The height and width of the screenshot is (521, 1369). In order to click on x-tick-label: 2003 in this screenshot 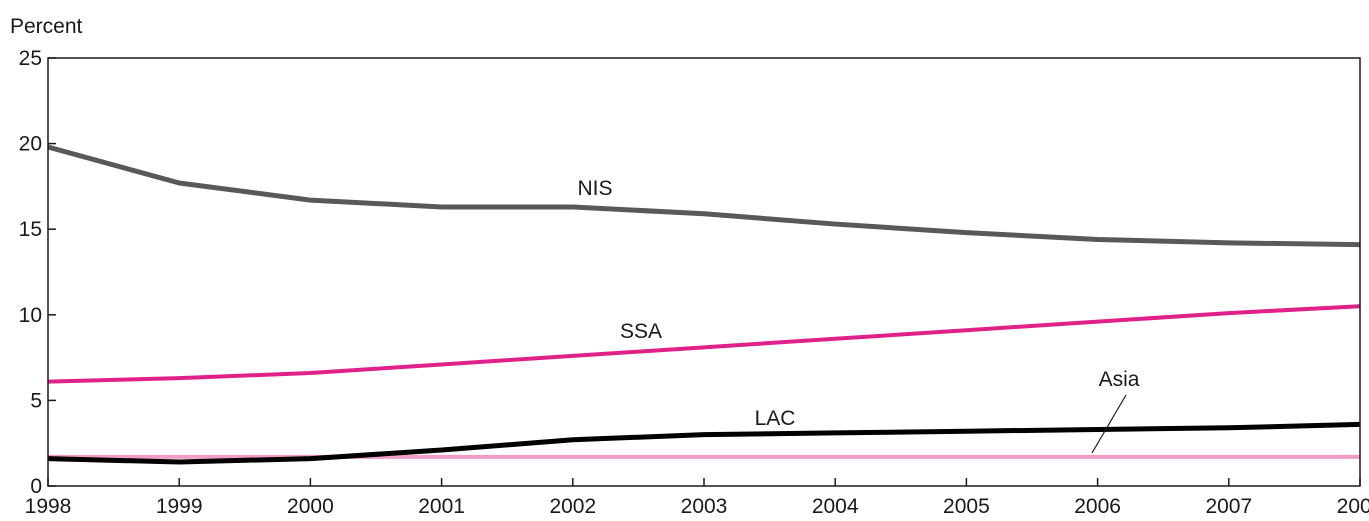, I will do `click(704, 506)`.